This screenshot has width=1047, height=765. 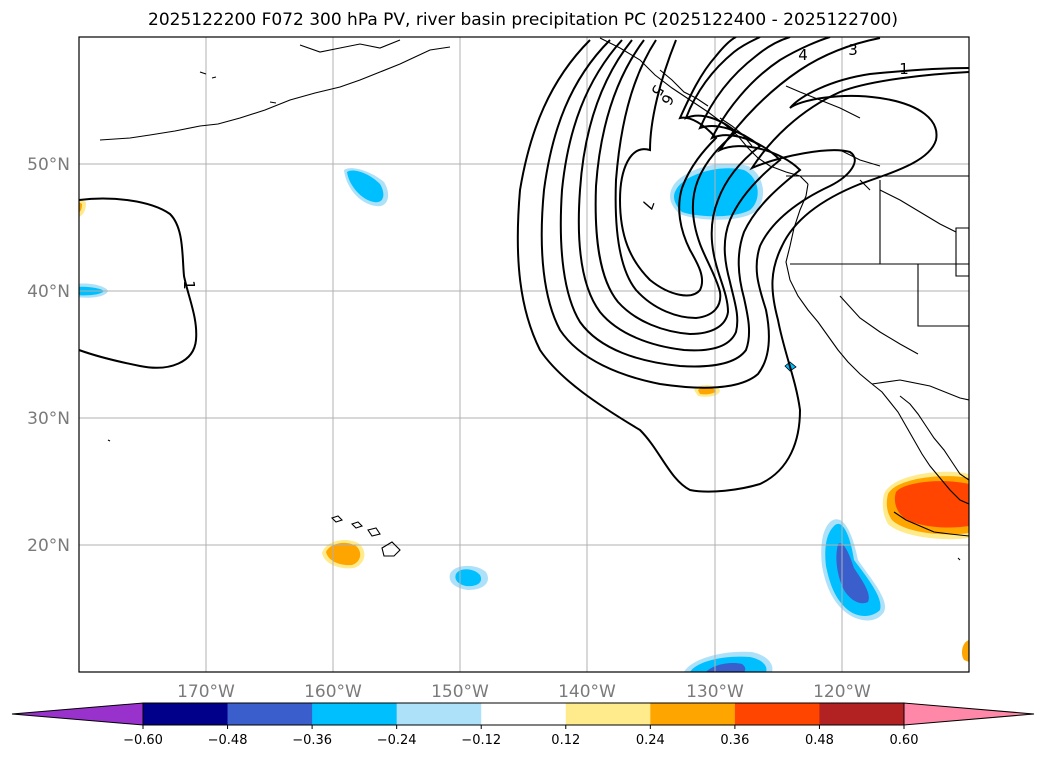 What do you see at coordinates (143, 740) in the screenshot?
I see `colorbar-tick-label: −0.60` at bounding box center [143, 740].